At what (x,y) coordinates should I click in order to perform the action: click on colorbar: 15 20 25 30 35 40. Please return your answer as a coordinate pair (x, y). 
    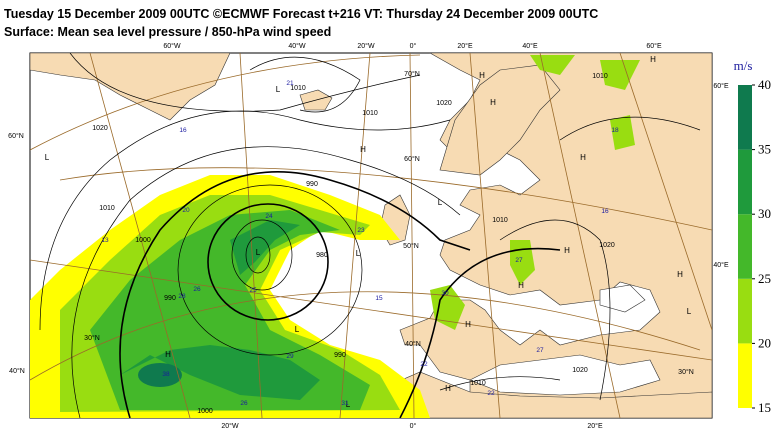
    Looking at the image, I should click on (754, 246).